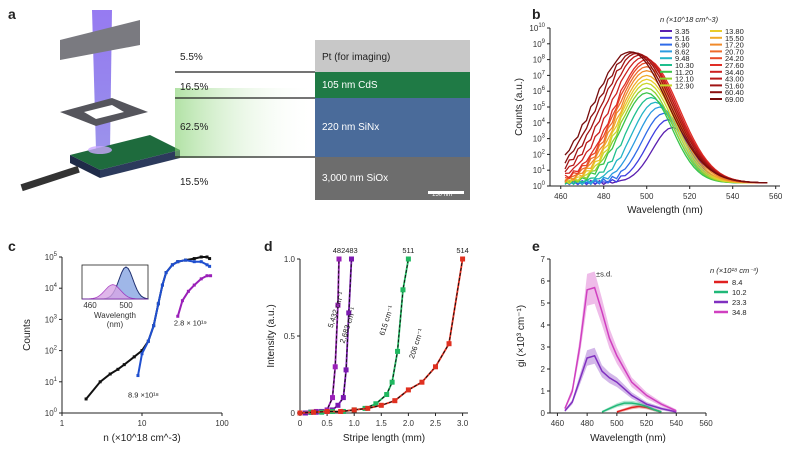 Image resolution: width=794 pixels, height=463 pixels. I want to click on c-ytick-label: 10⁵, so click(51, 257).